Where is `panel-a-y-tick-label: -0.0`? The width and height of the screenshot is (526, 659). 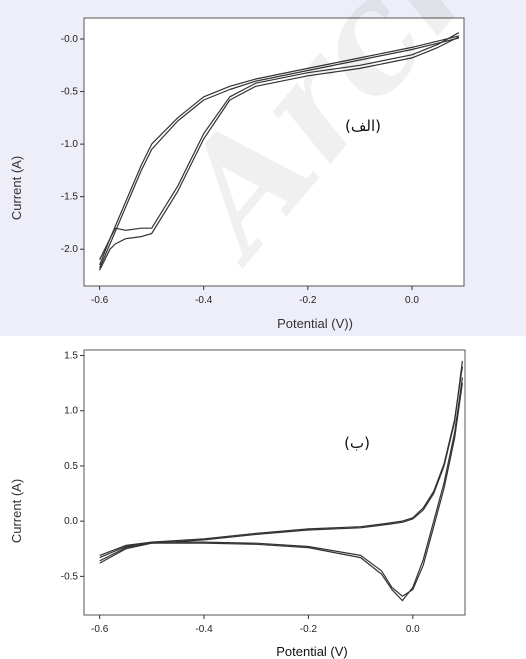 panel-a-y-tick-label: -0.0 is located at coordinates (70, 39).